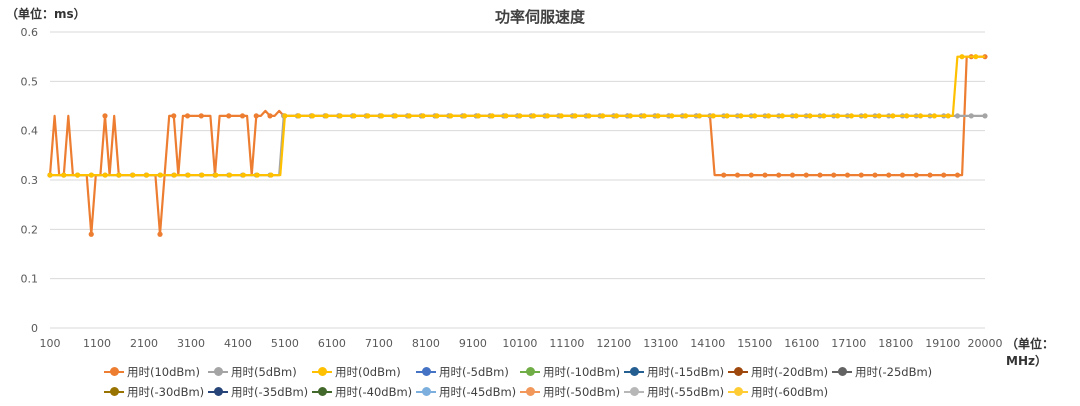 The width and height of the screenshot is (1080, 406). What do you see at coordinates (519, 343) in the screenshot?
I see `x-tick-label: 10100` at bounding box center [519, 343].